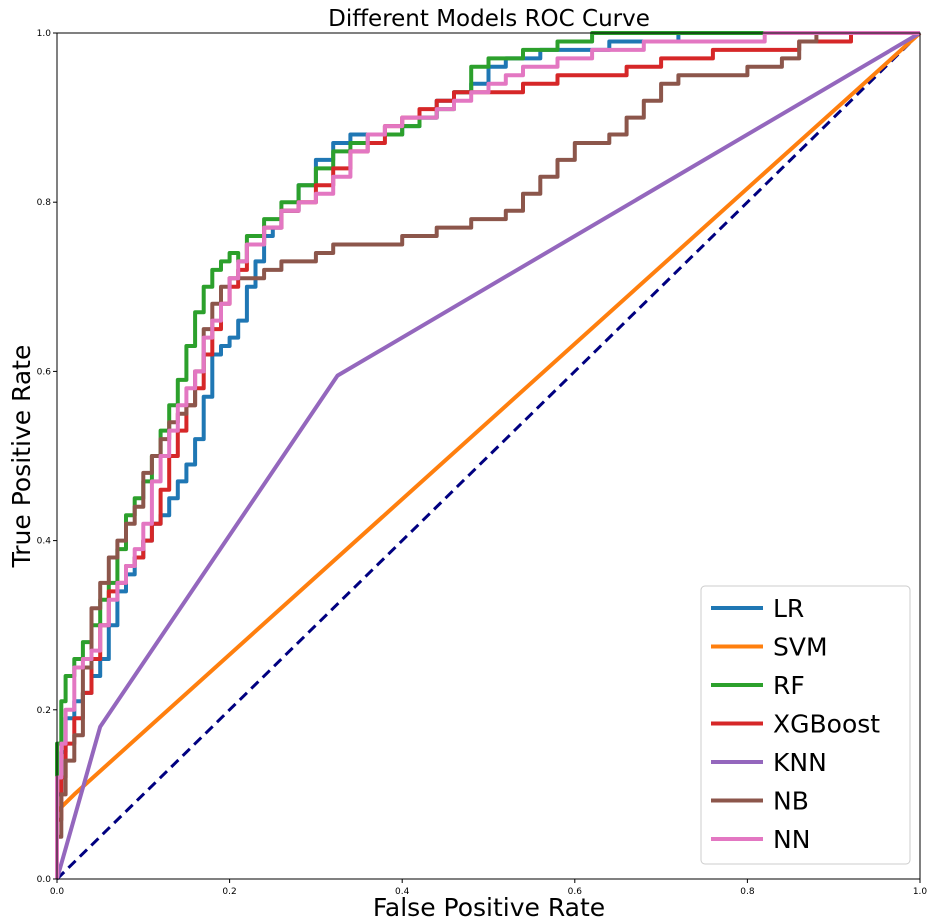 The width and height of the screenshot is (935, 923). I want to click on y-tick-label: 1.0, so click(44, 34).